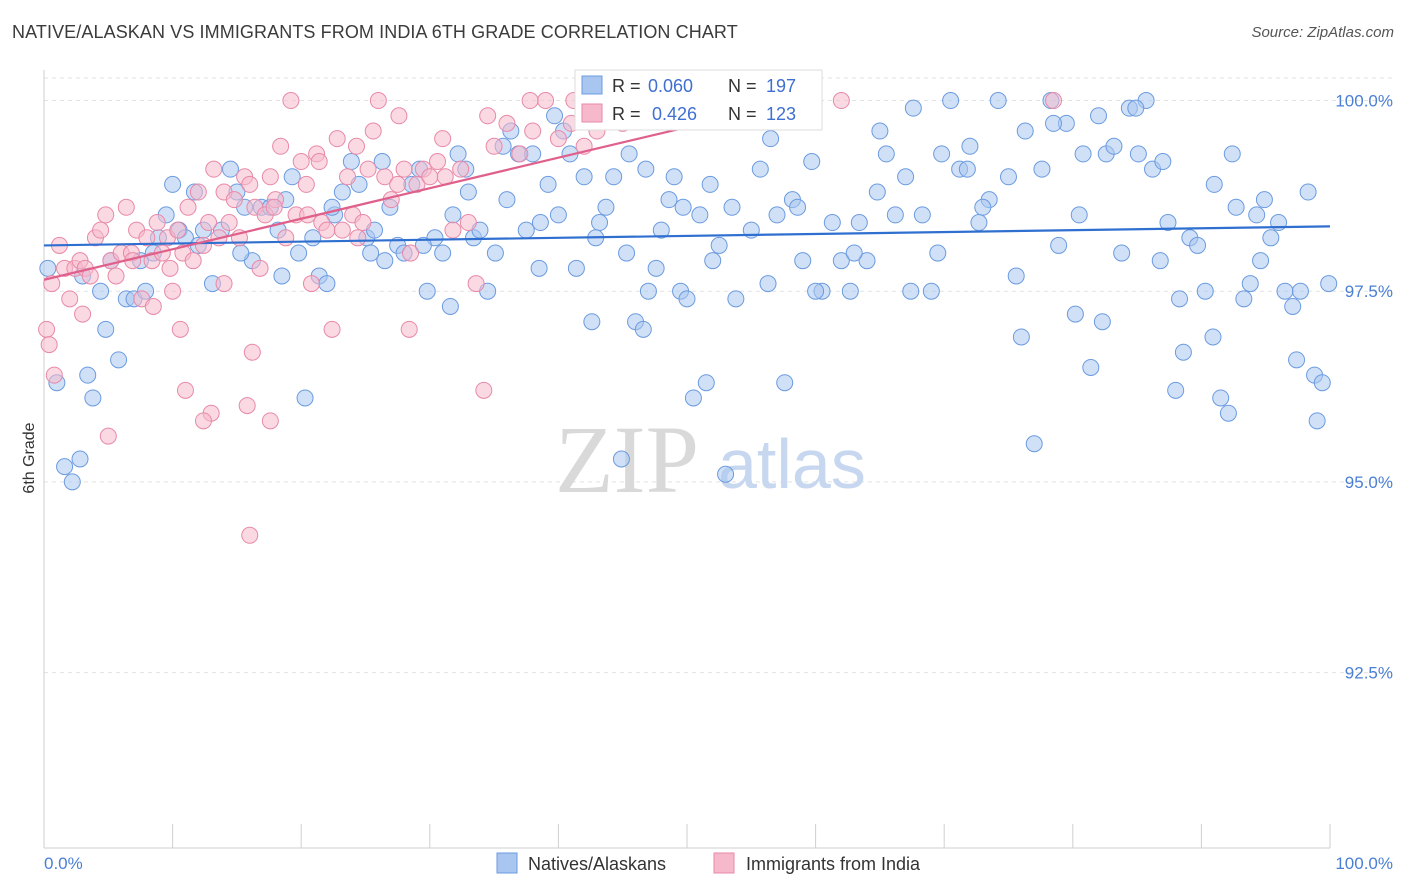  Describe the element at coordinates (597, 864) in the screenshot. I see `legend-label-natives: Natives/Alaskans` at that location.